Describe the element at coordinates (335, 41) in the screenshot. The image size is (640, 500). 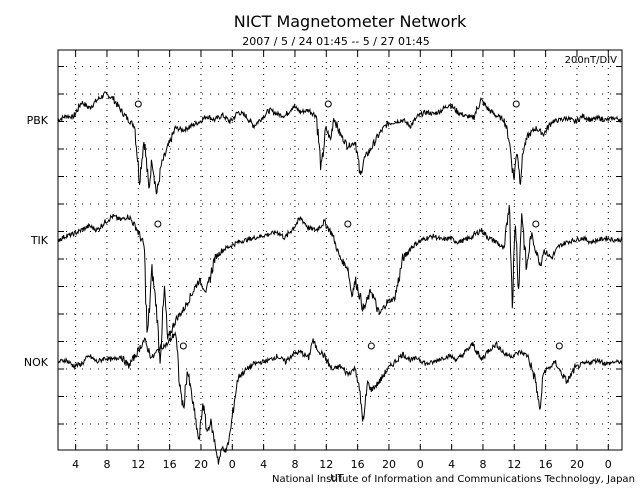
I see `chart-subtitle: 2007 / 5 / 24 01:45 -- 5 / 27 01:45` at that location.